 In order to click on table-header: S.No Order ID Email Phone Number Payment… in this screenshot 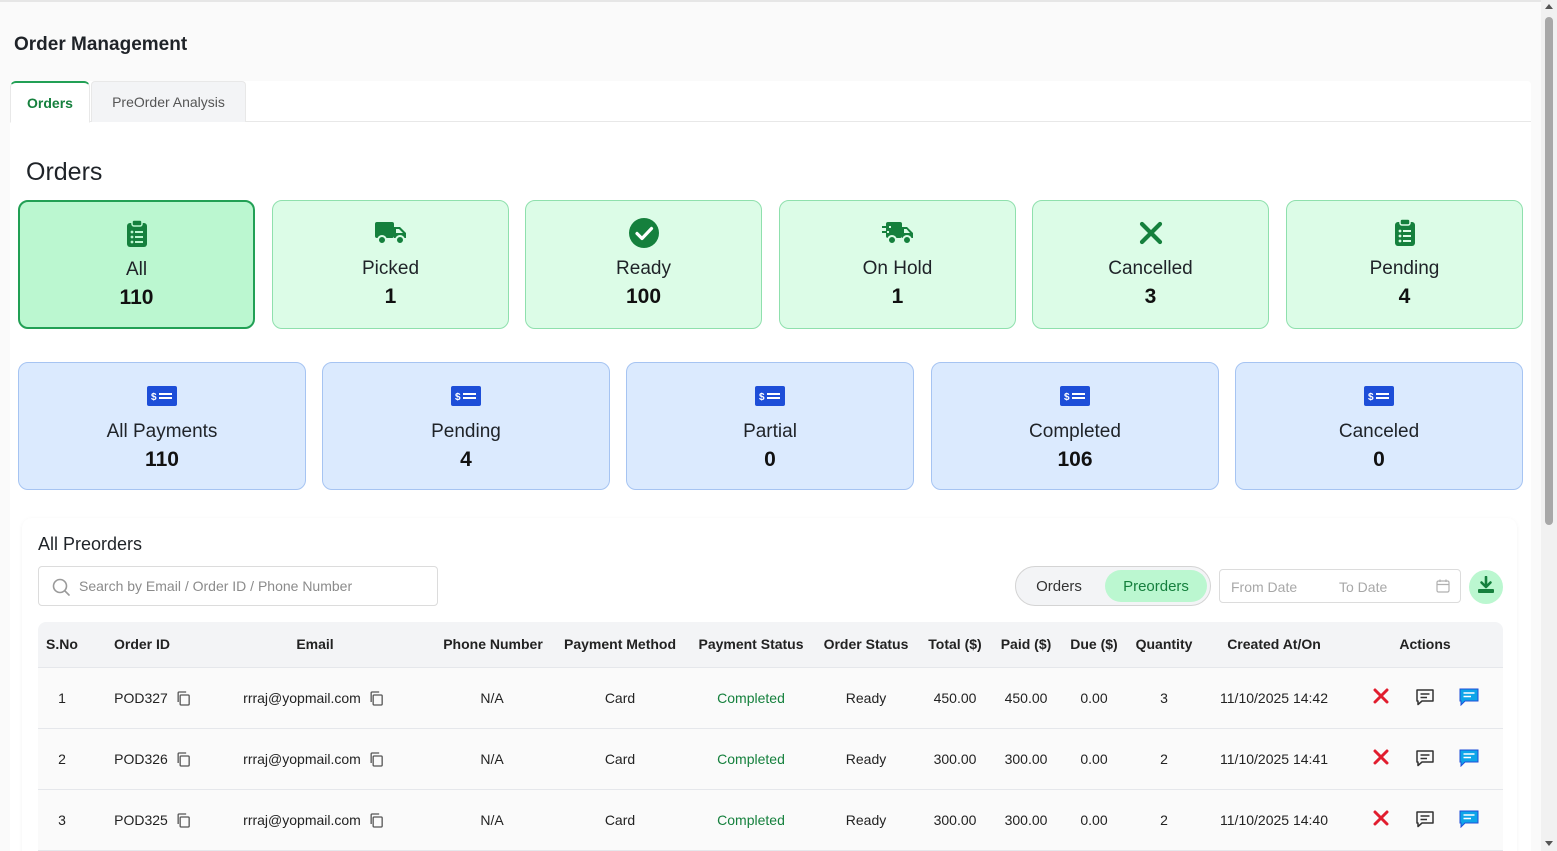, I will do `click(770, 645)`.